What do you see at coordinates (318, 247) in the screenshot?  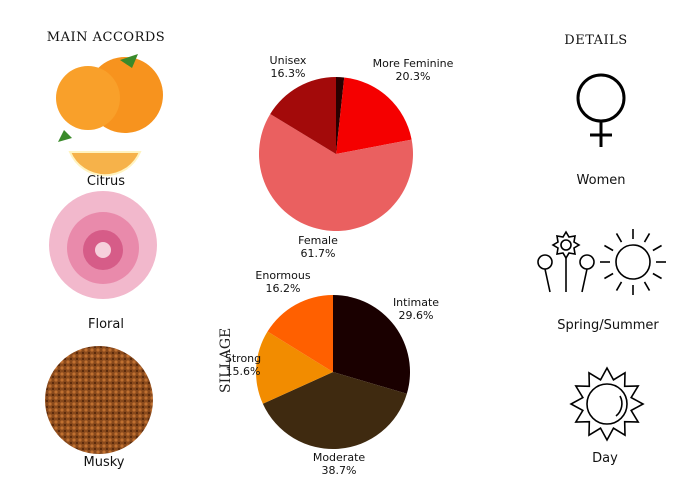 I see `slice-label-female: Female 61.7%` at bounding box center [318, 247].